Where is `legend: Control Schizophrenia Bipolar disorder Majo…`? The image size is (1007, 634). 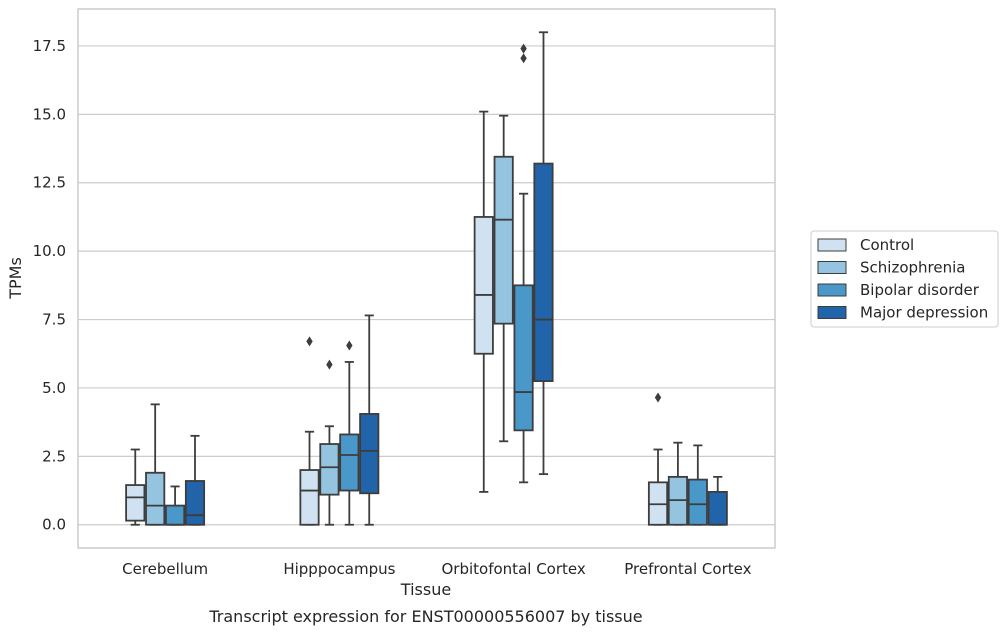
legend: Control Schizophrenia Bipolar disorder Majo… is located at coordinates (904, 279).